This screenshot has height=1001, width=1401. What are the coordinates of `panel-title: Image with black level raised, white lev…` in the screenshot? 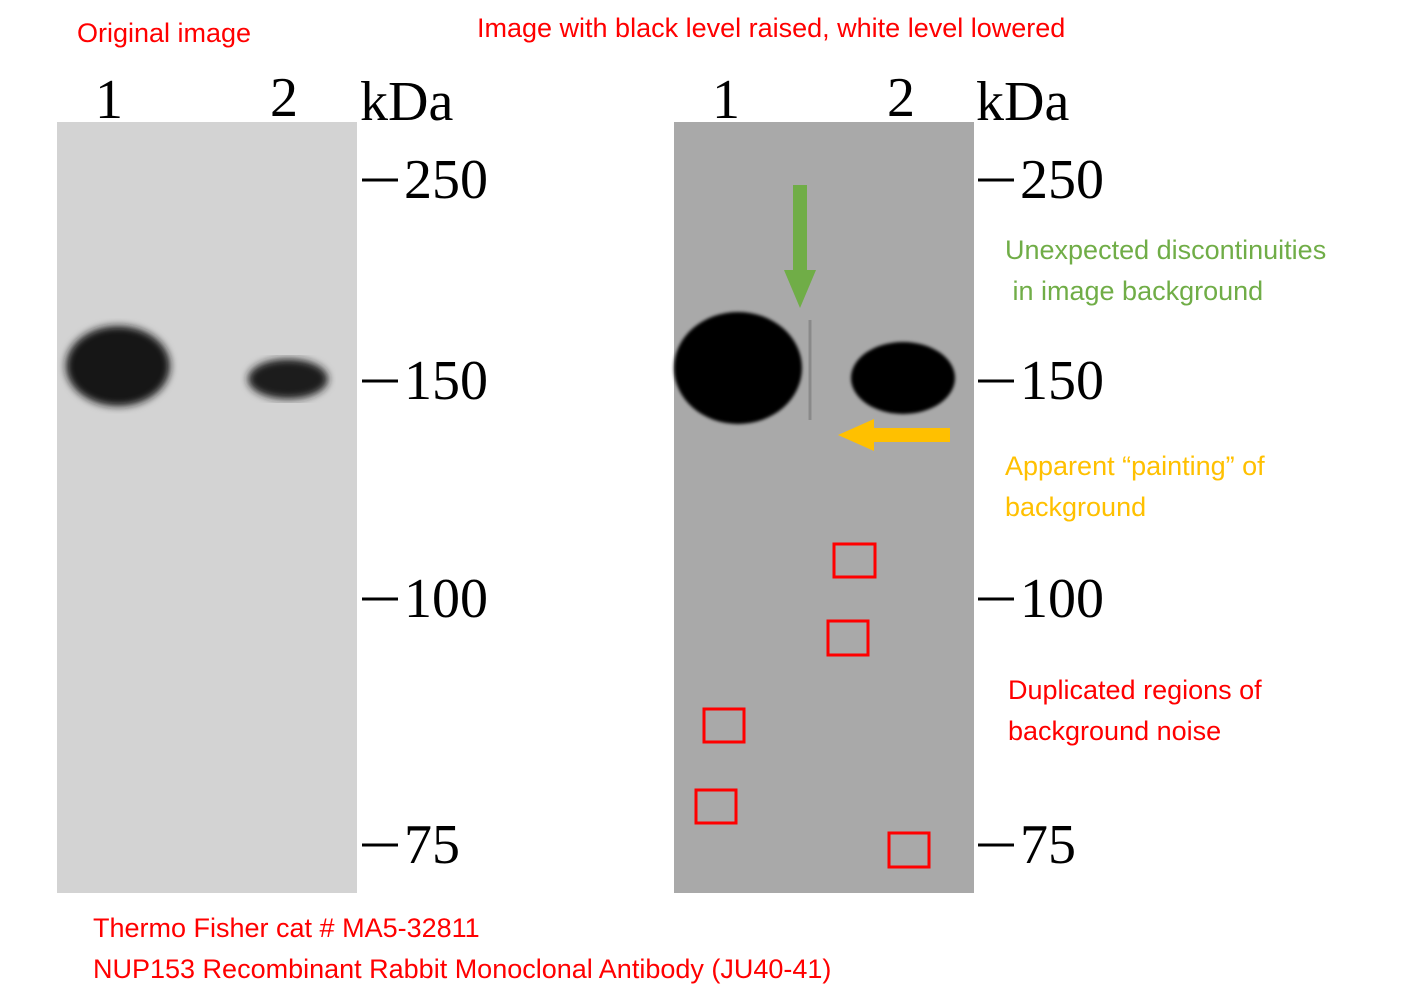 It's located at (771, 28).